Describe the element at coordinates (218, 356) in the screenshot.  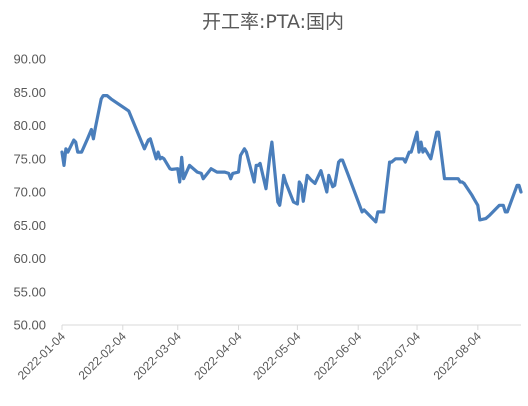
I see `x-tick-label: 2022-04-04` at that location.